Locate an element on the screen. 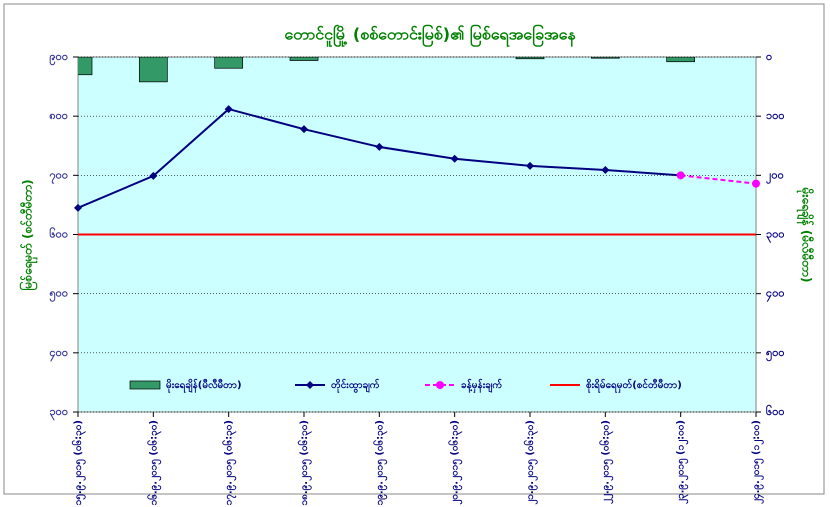 The height and width of the screenshot is (507, 830). y2-tick-label: ၁၀၀ is located at coordinates (775, 115).